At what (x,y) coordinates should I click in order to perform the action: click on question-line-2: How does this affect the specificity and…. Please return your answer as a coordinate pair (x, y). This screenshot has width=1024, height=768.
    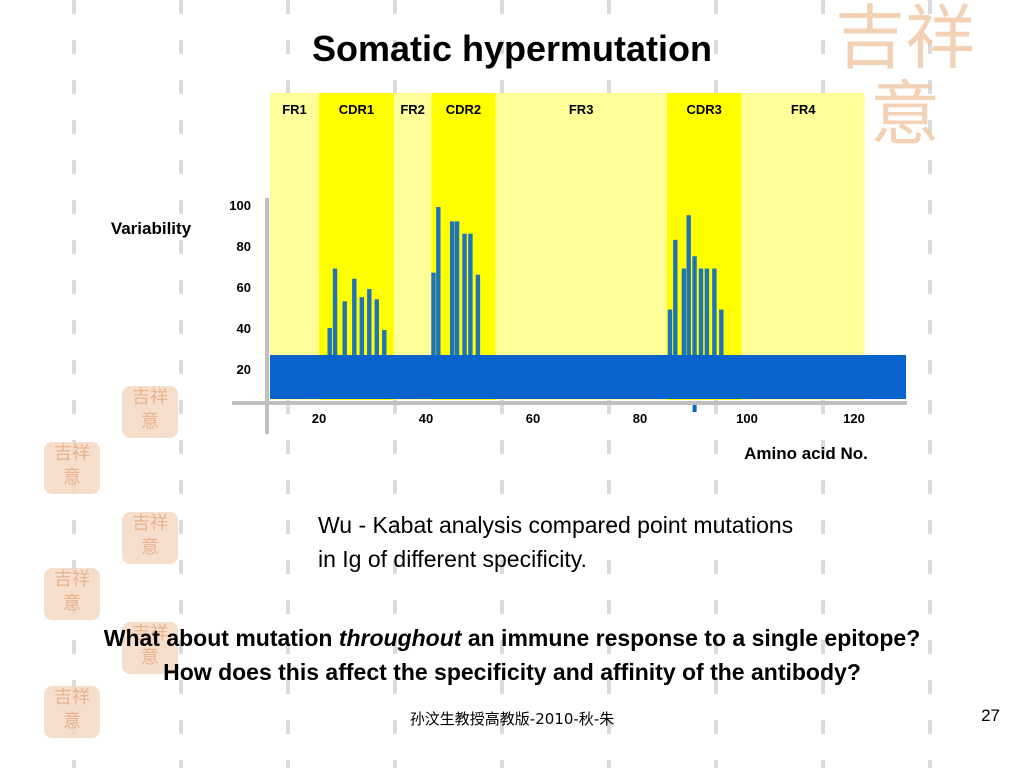
    Looking at the image, I should click on (512, 672).